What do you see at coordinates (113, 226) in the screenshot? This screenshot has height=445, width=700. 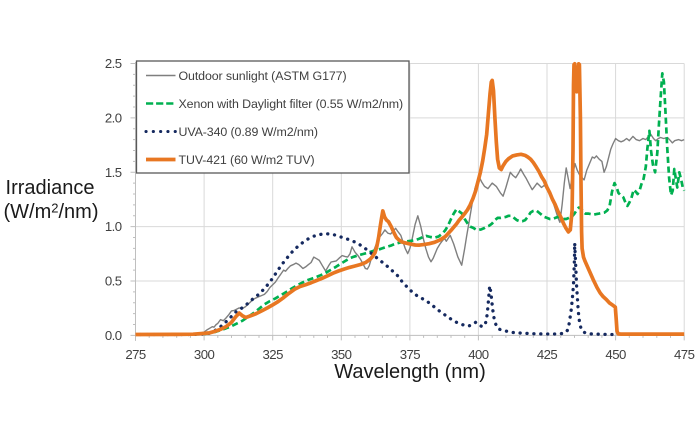 I see `svg-text: 1.0` at bounding box center [113, 226].